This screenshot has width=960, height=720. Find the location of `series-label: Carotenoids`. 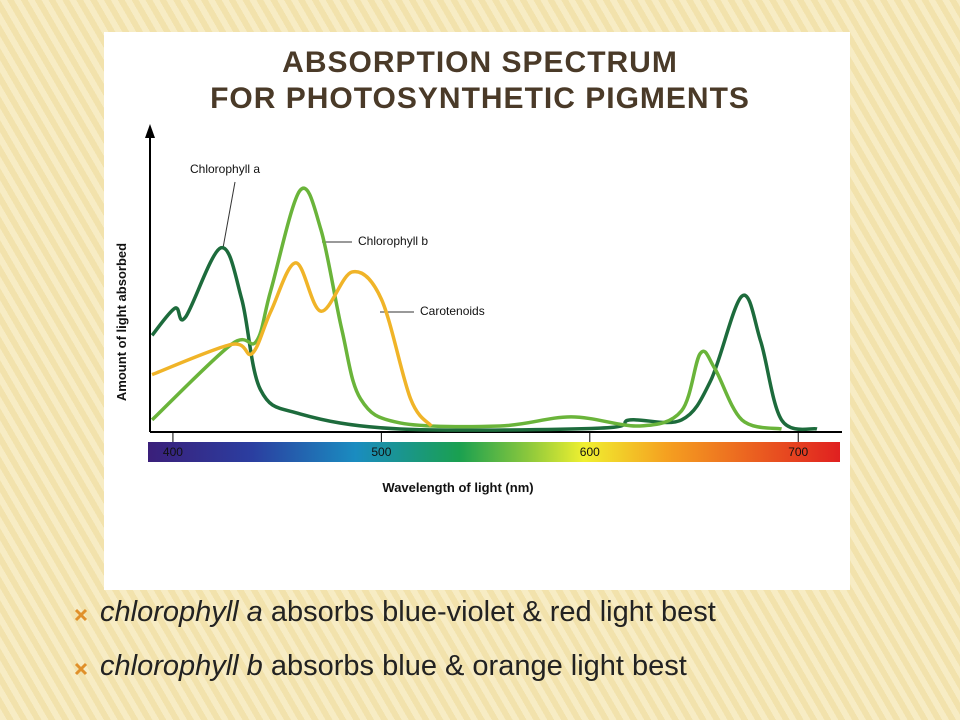

series-label: Carotenoids is located at coordinates (452, 311).